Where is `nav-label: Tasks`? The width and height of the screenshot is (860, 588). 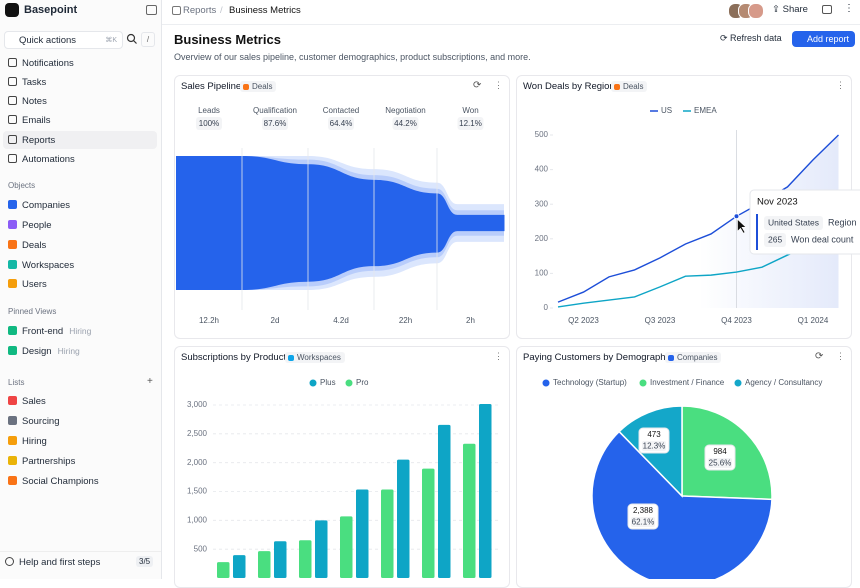 nav-label: Tasks is located at coordinates (34, 82).